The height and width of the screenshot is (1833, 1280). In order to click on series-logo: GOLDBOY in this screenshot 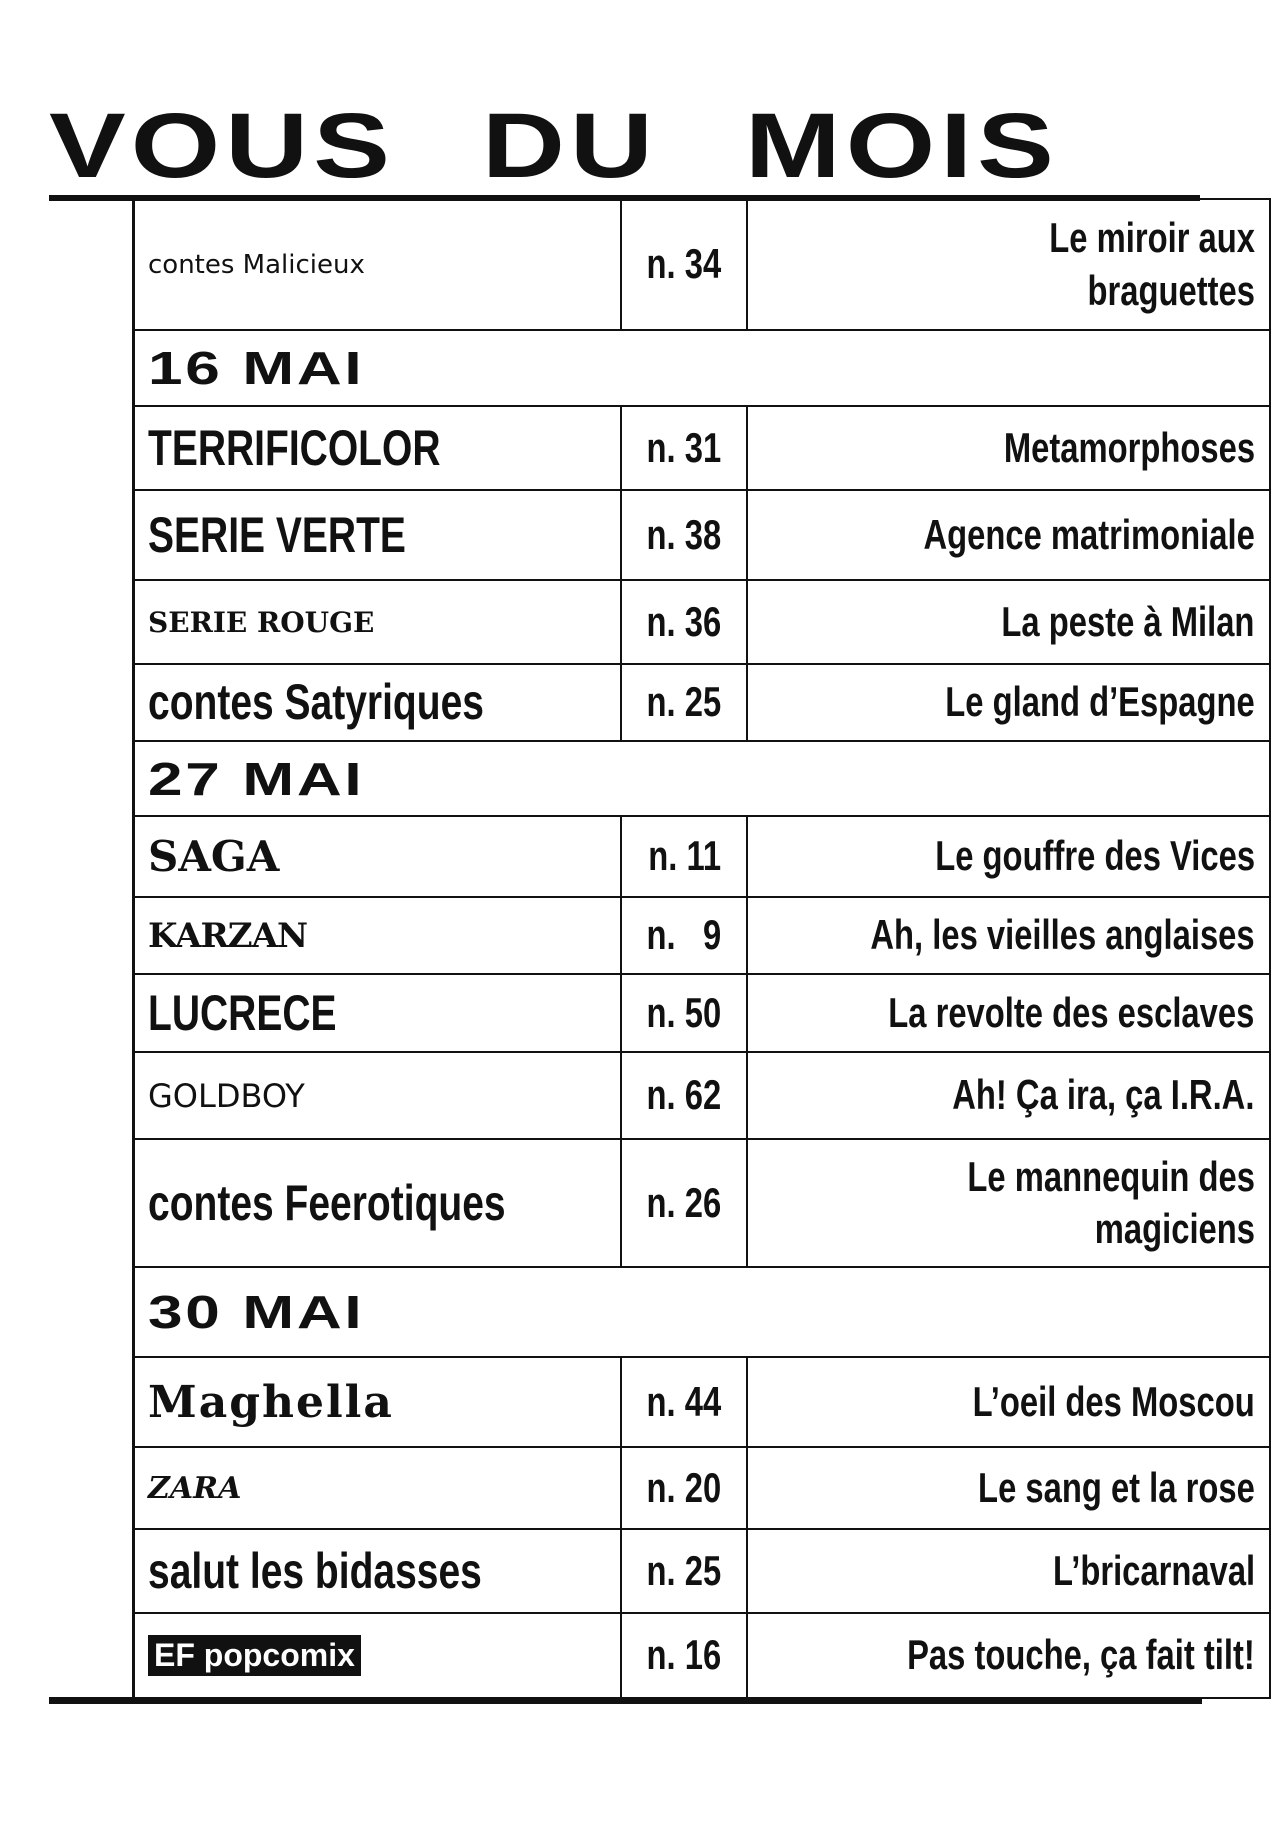, I will do `click(226, 1095)`.